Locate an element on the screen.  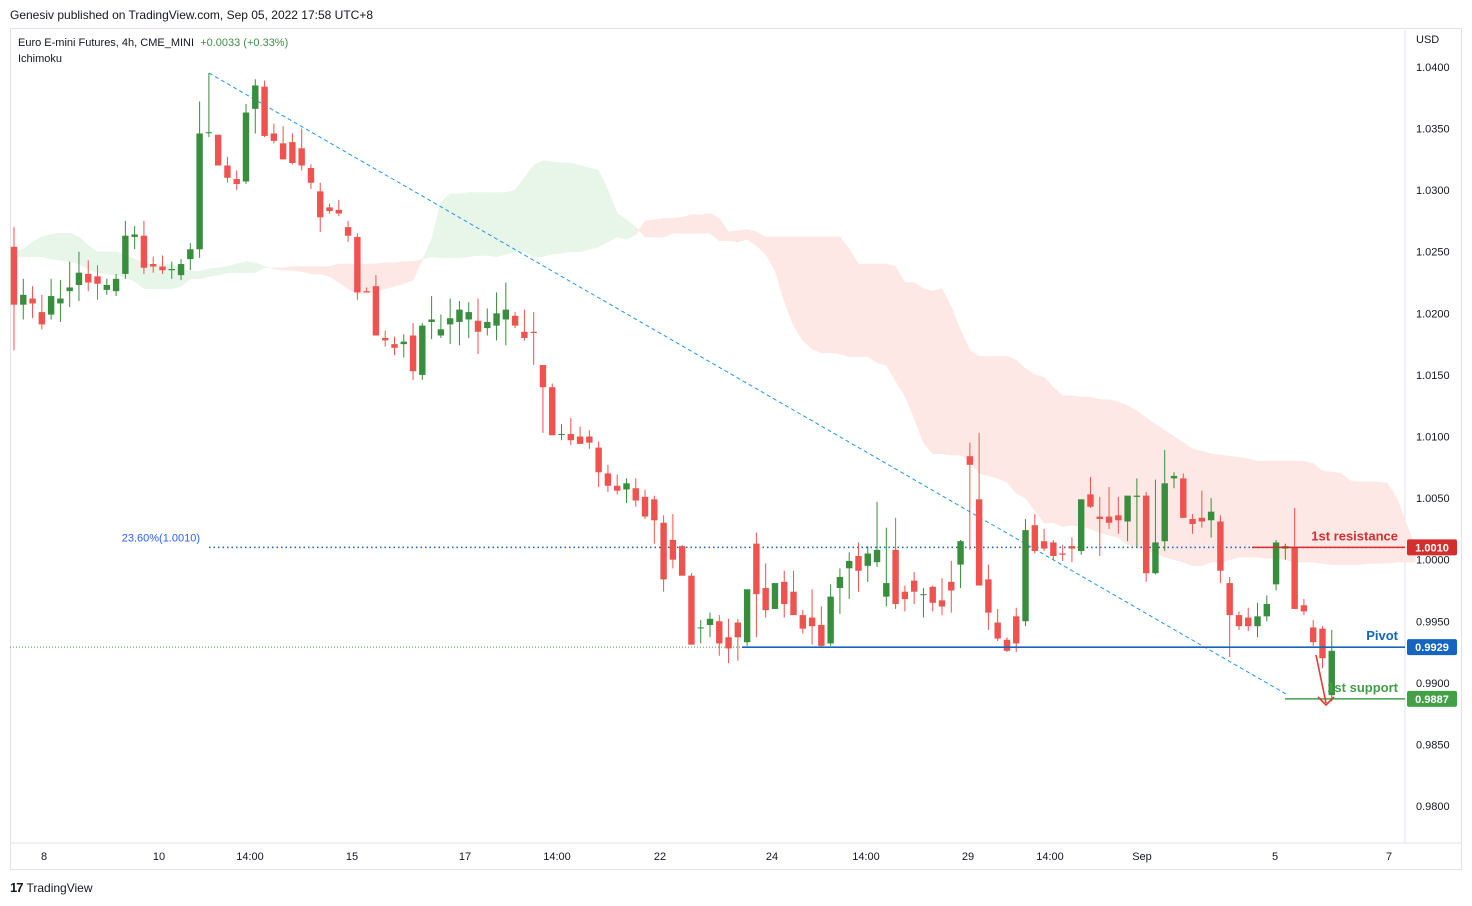
time-tick-label: 24 is located at coordinates (772, 857).